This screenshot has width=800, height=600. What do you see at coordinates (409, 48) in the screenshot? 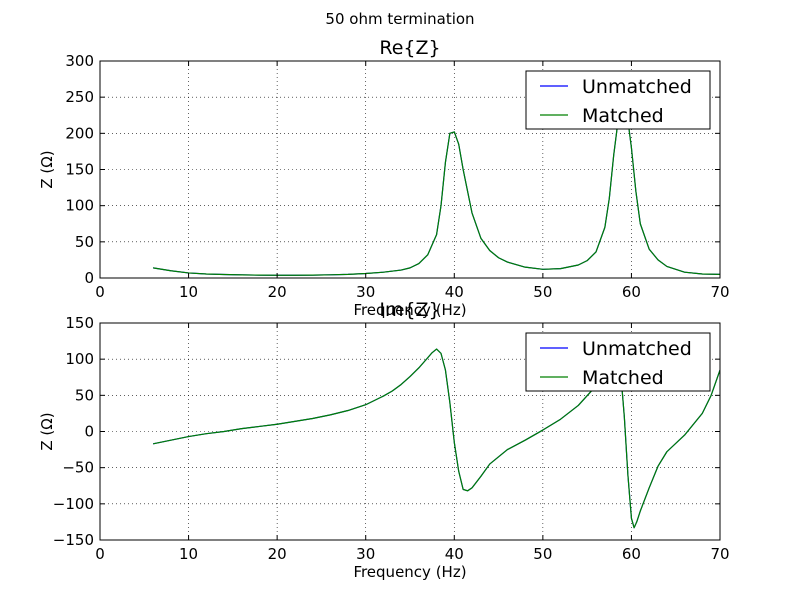
I see `plot-title: Re{Z}` at bounding box center [409, 48].